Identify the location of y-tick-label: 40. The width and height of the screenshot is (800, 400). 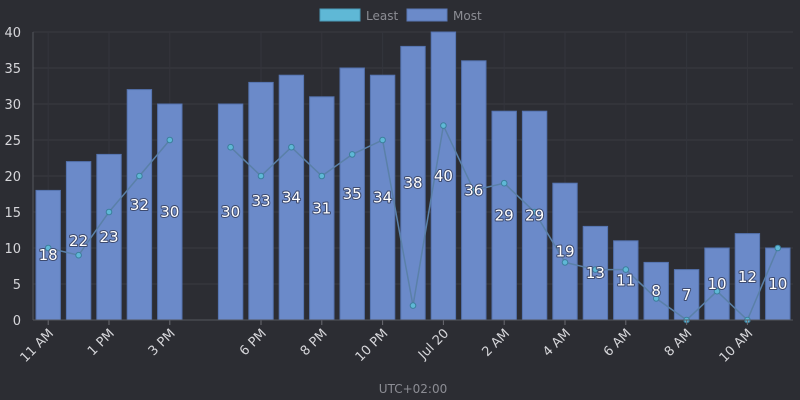
(12, 33).